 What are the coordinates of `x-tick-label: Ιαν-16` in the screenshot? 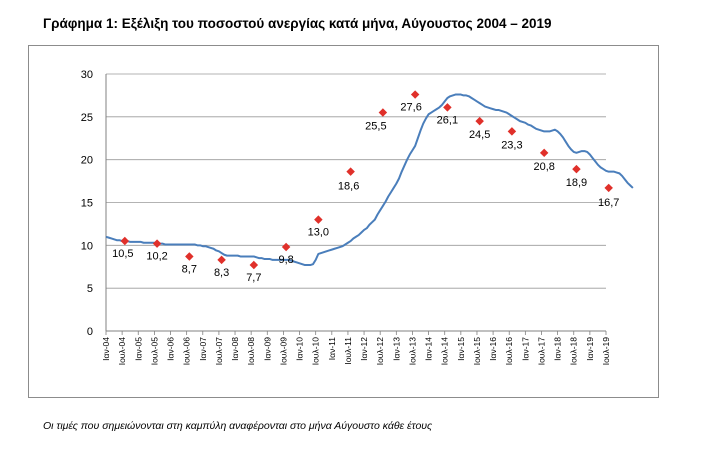 It's located at (493, 349).